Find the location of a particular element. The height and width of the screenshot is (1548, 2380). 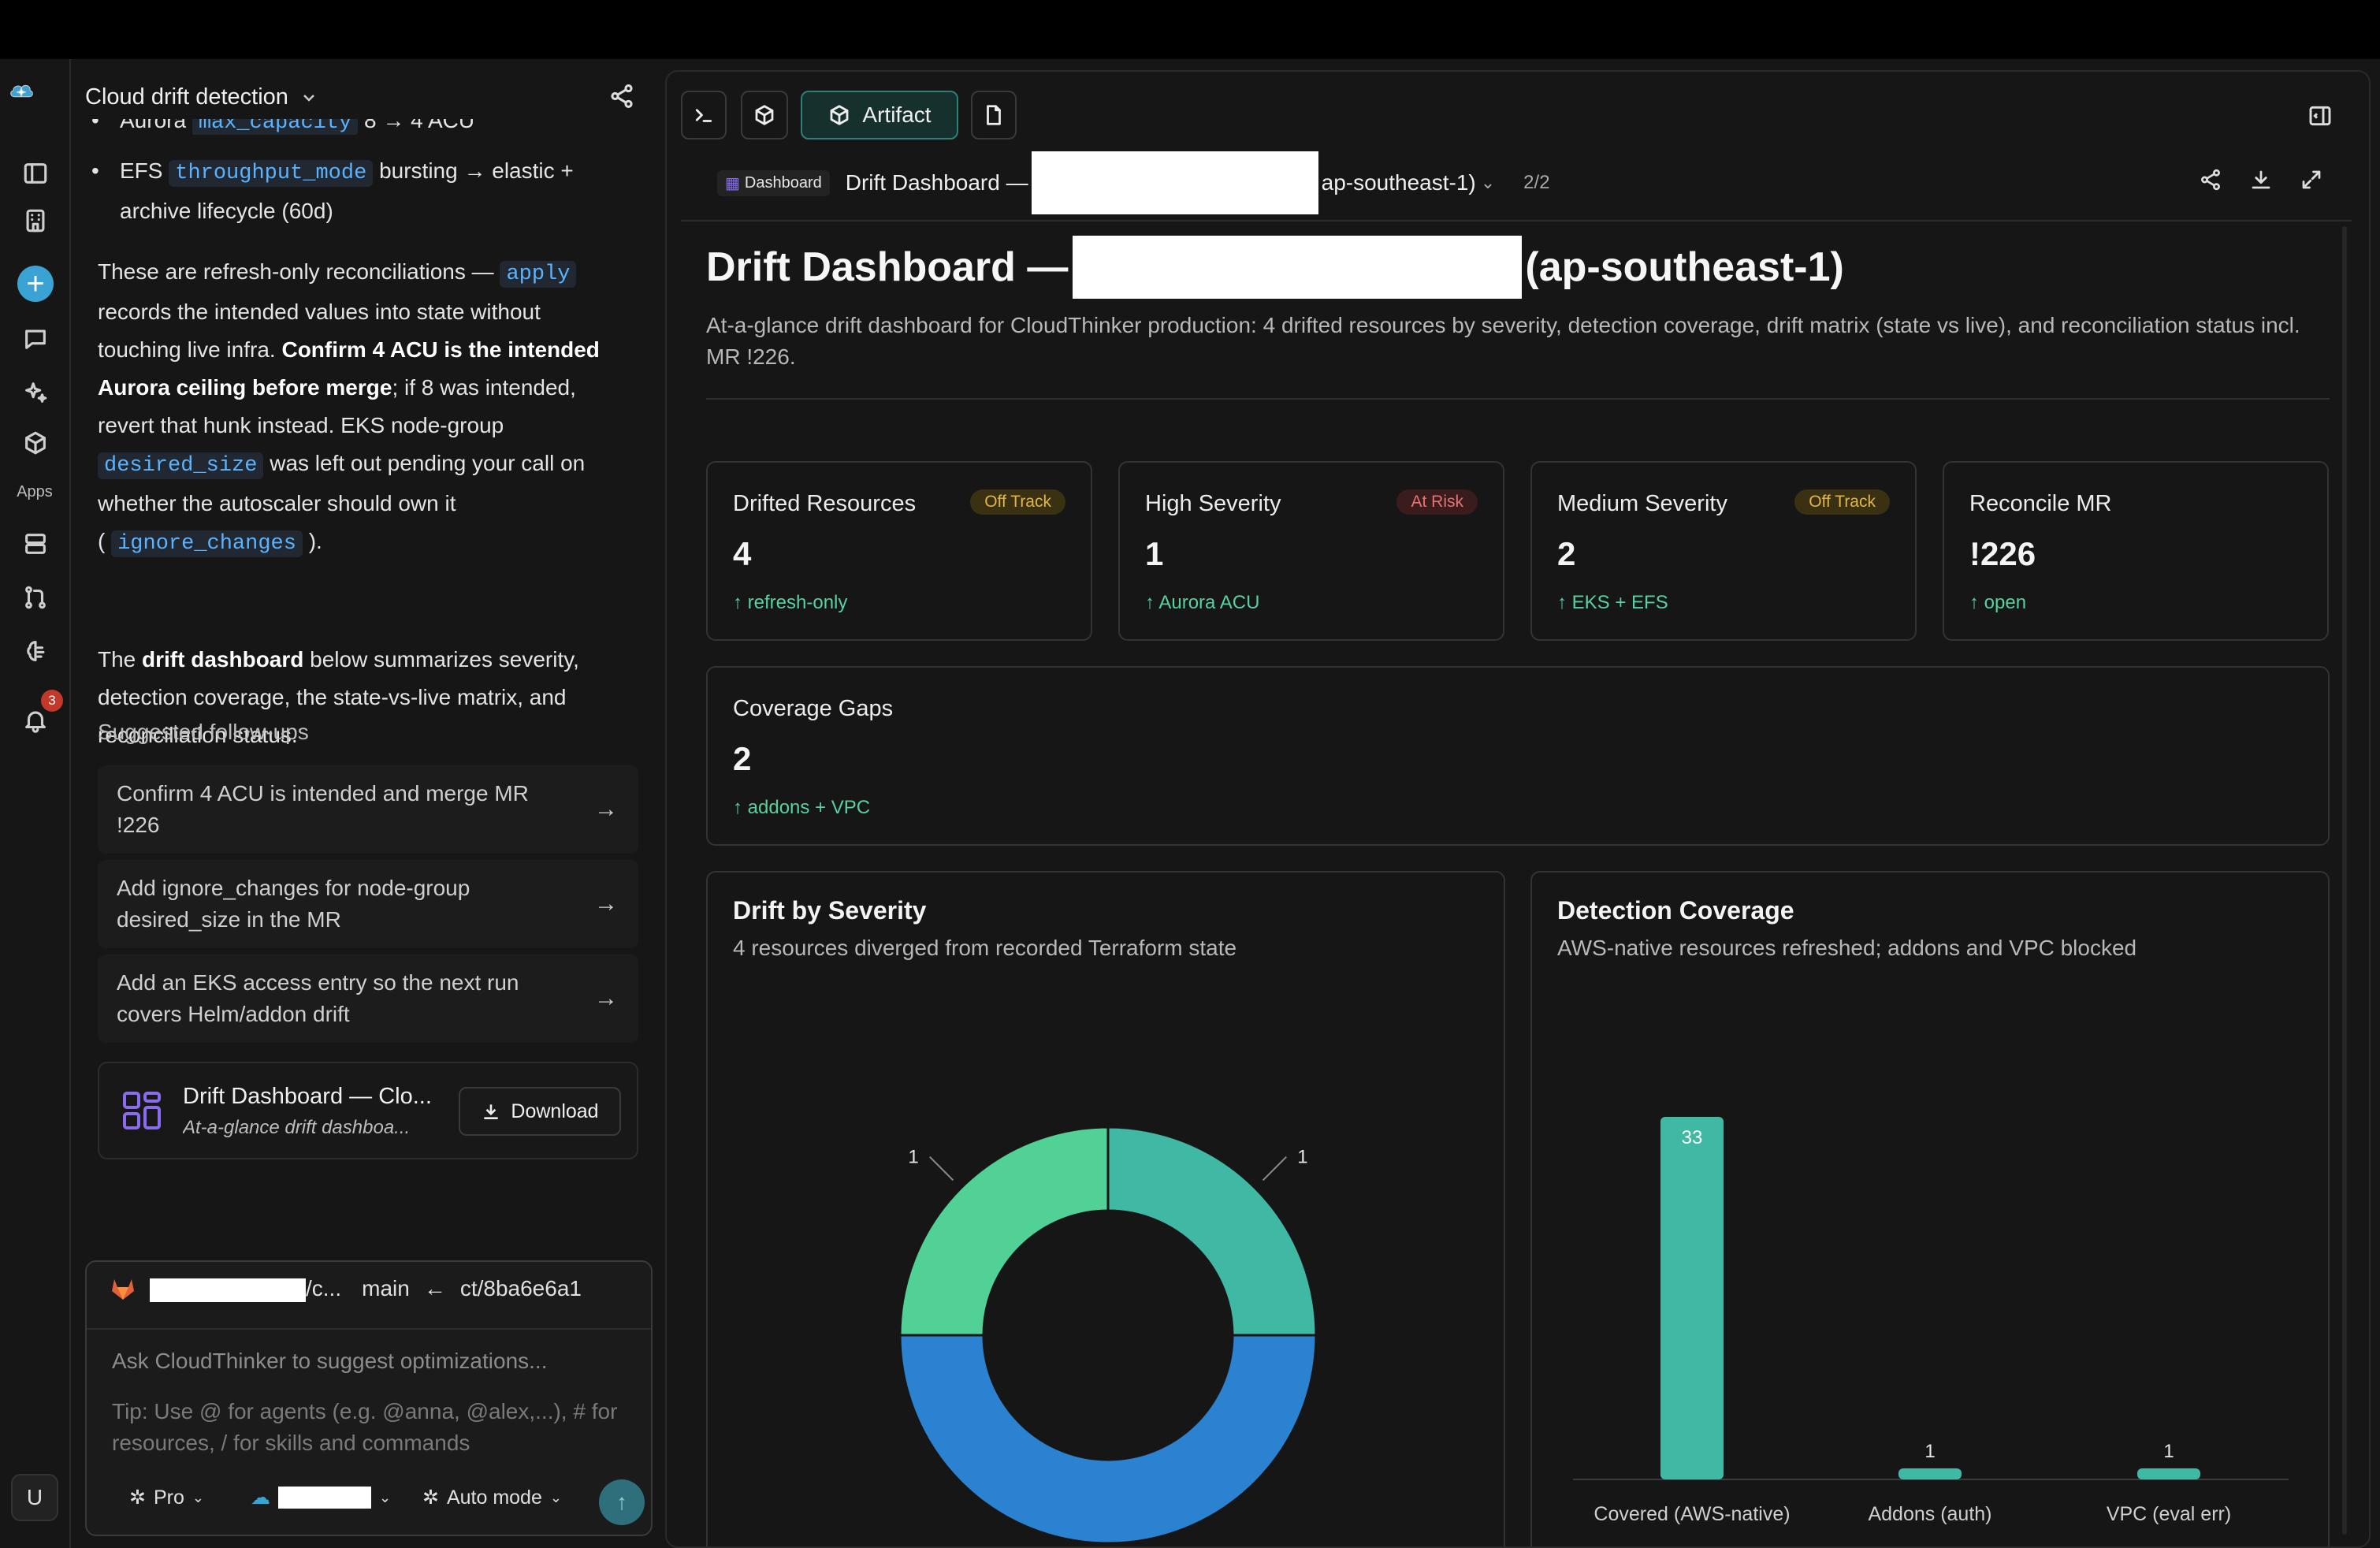

notification-count-badge: 3 is located at coordinates (52, 701).